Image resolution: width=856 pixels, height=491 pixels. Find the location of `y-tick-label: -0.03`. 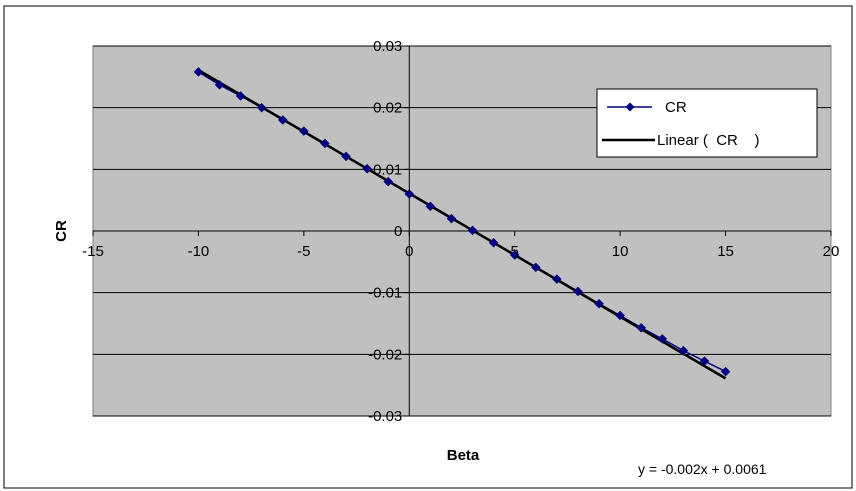

y-tick-label: -0.03 is located at coordinates (385, 416).